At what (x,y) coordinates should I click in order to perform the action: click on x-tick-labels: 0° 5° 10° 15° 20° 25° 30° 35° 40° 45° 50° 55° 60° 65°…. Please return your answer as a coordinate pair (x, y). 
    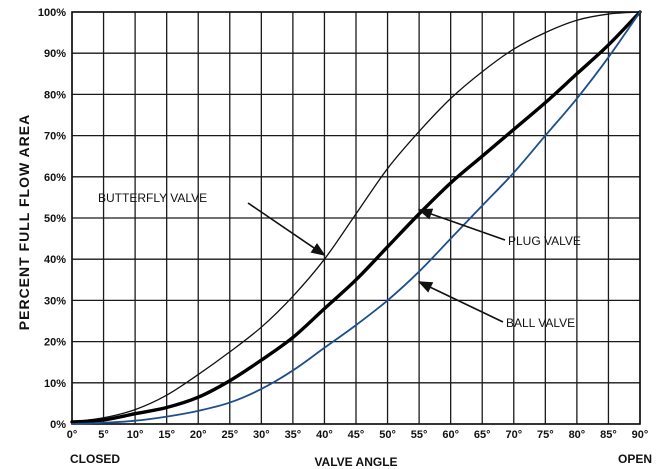
    Looking at the image, I should click on (358, 435).